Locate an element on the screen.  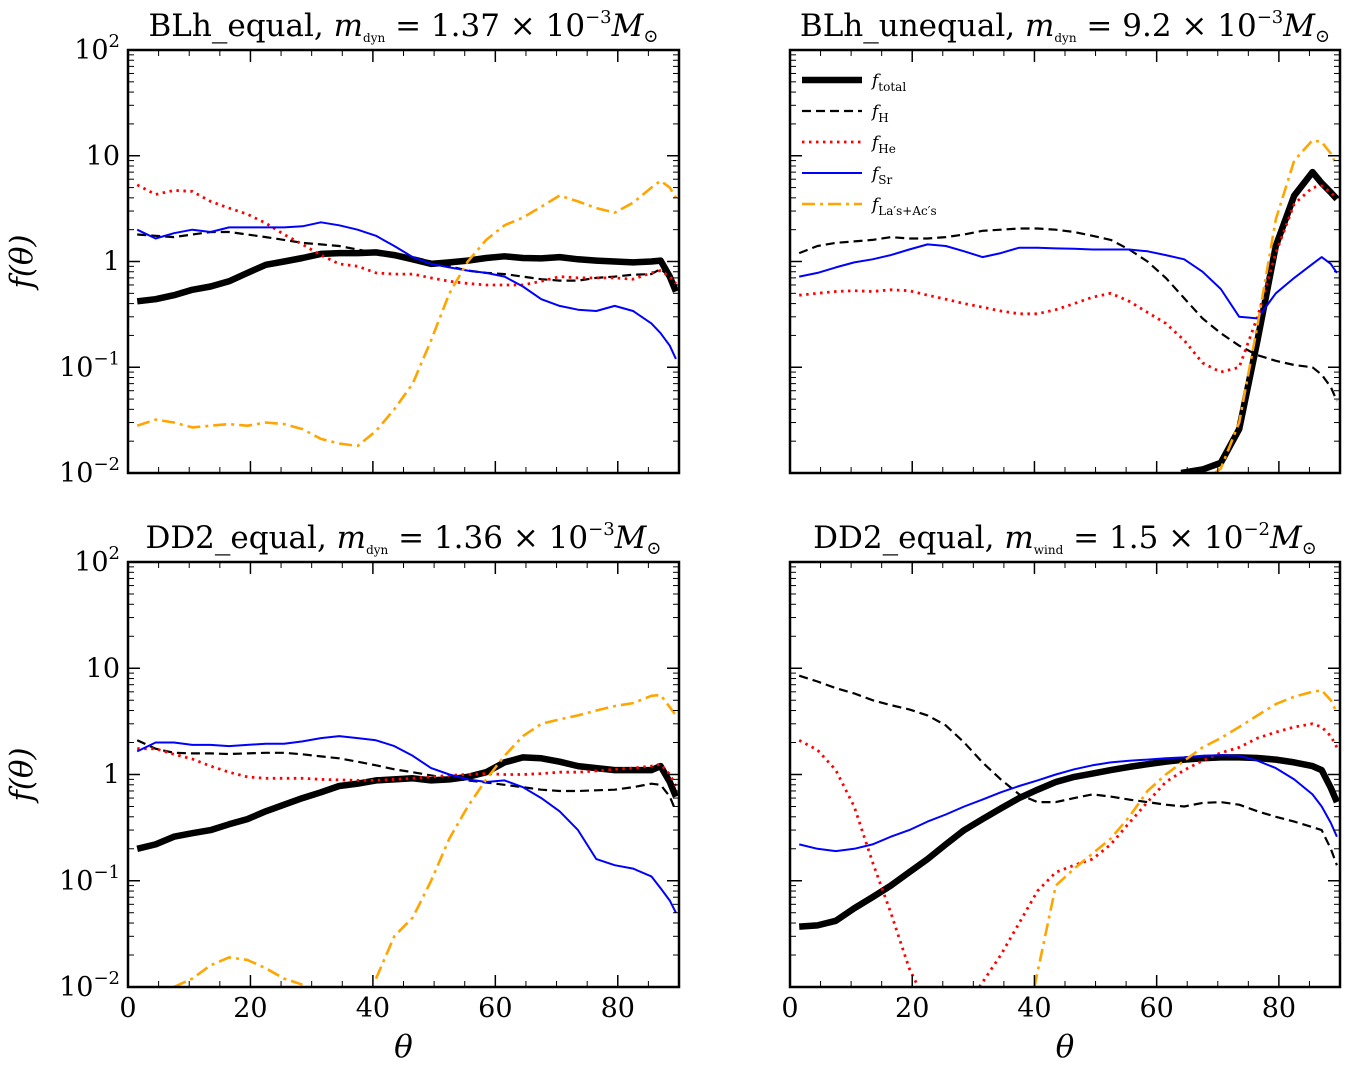
legend-label-la: fLa′s+Ac′s is located at coordinates (903, 206).